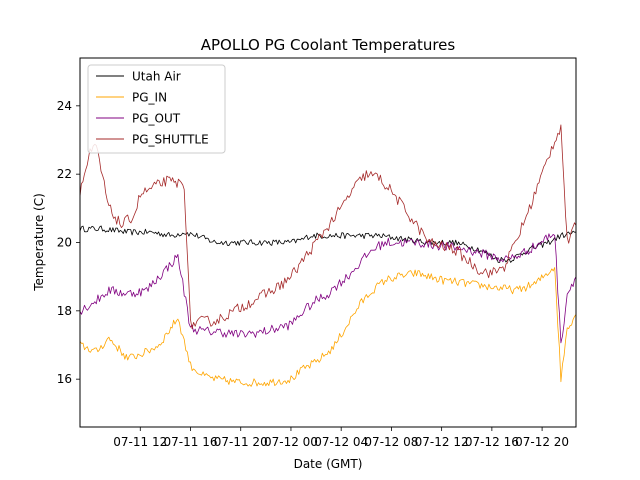 This screenshot has width=640, height=480. What do you see at coordinates (391, 442) in the screenshot?
I see `x-tick-label: 07-12 08` at bounding box center [391, 442].